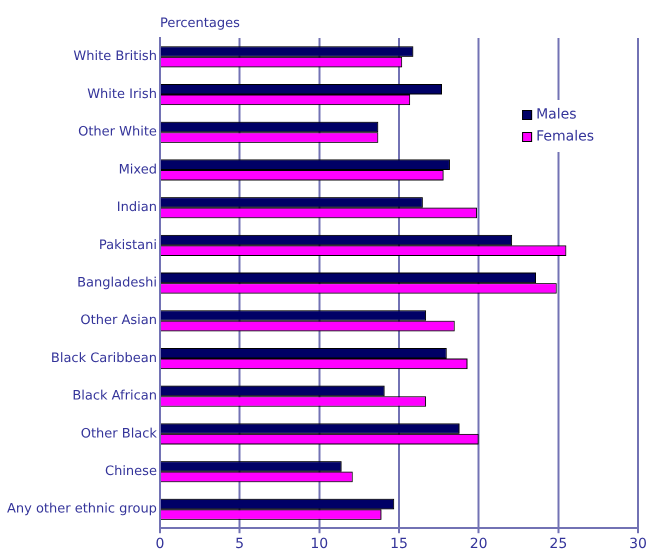  Describe the element at coordinates (638, 544) in the screenshot. I see `x-tick-label: 30` at that location.